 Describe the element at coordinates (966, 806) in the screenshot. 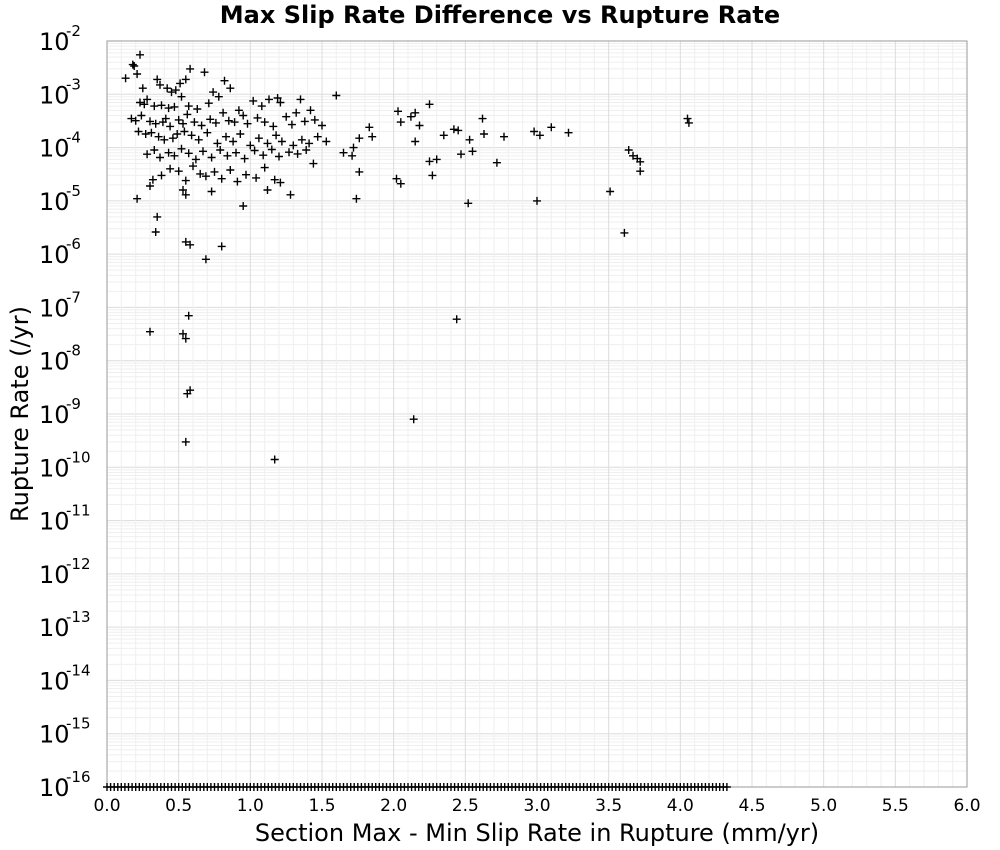

I see `x-tick-label: 6.0` at that location.